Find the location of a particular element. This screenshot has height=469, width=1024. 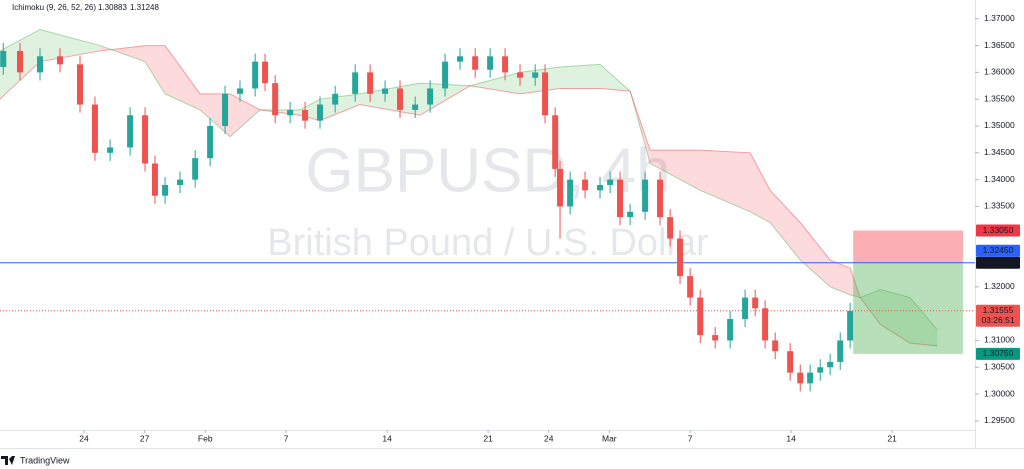

y-tick-label: 1.36000 is located at coordinates (999, 72).